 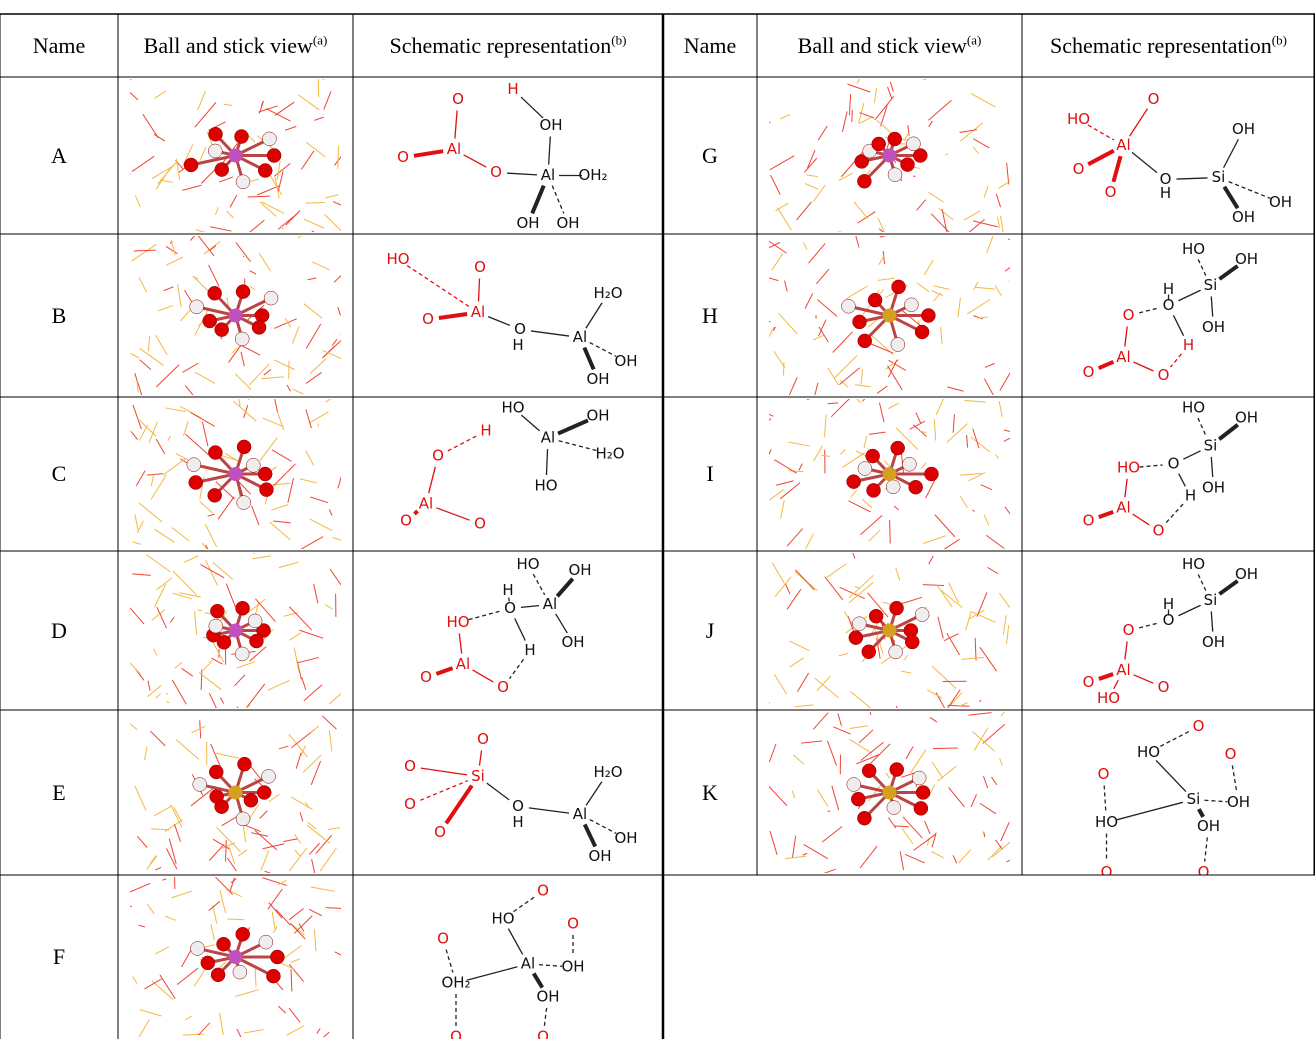 What do you see at coordinates (1211, 446) in the screenshot?
I see `schematic-label: Si` at bounding box center [1211, 446].